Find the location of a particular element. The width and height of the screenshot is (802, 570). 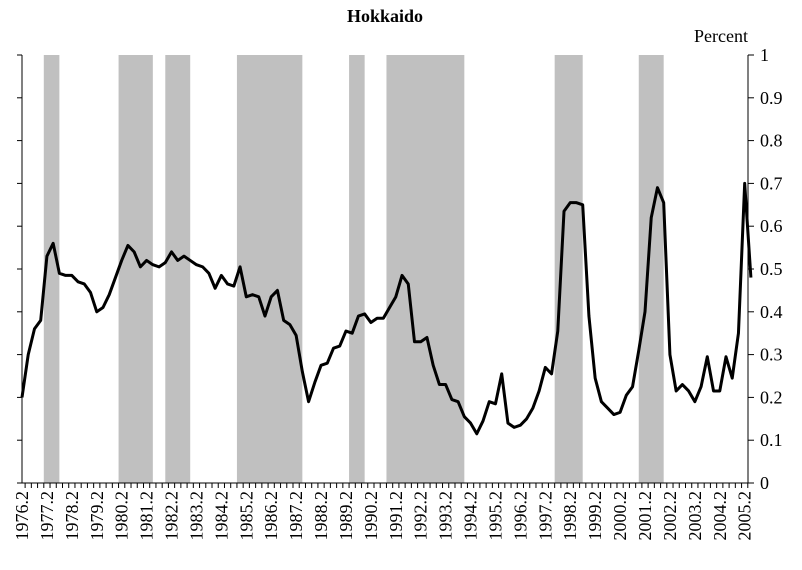

x-tick-label: 1993.2 is located at coordinates (446, 516).